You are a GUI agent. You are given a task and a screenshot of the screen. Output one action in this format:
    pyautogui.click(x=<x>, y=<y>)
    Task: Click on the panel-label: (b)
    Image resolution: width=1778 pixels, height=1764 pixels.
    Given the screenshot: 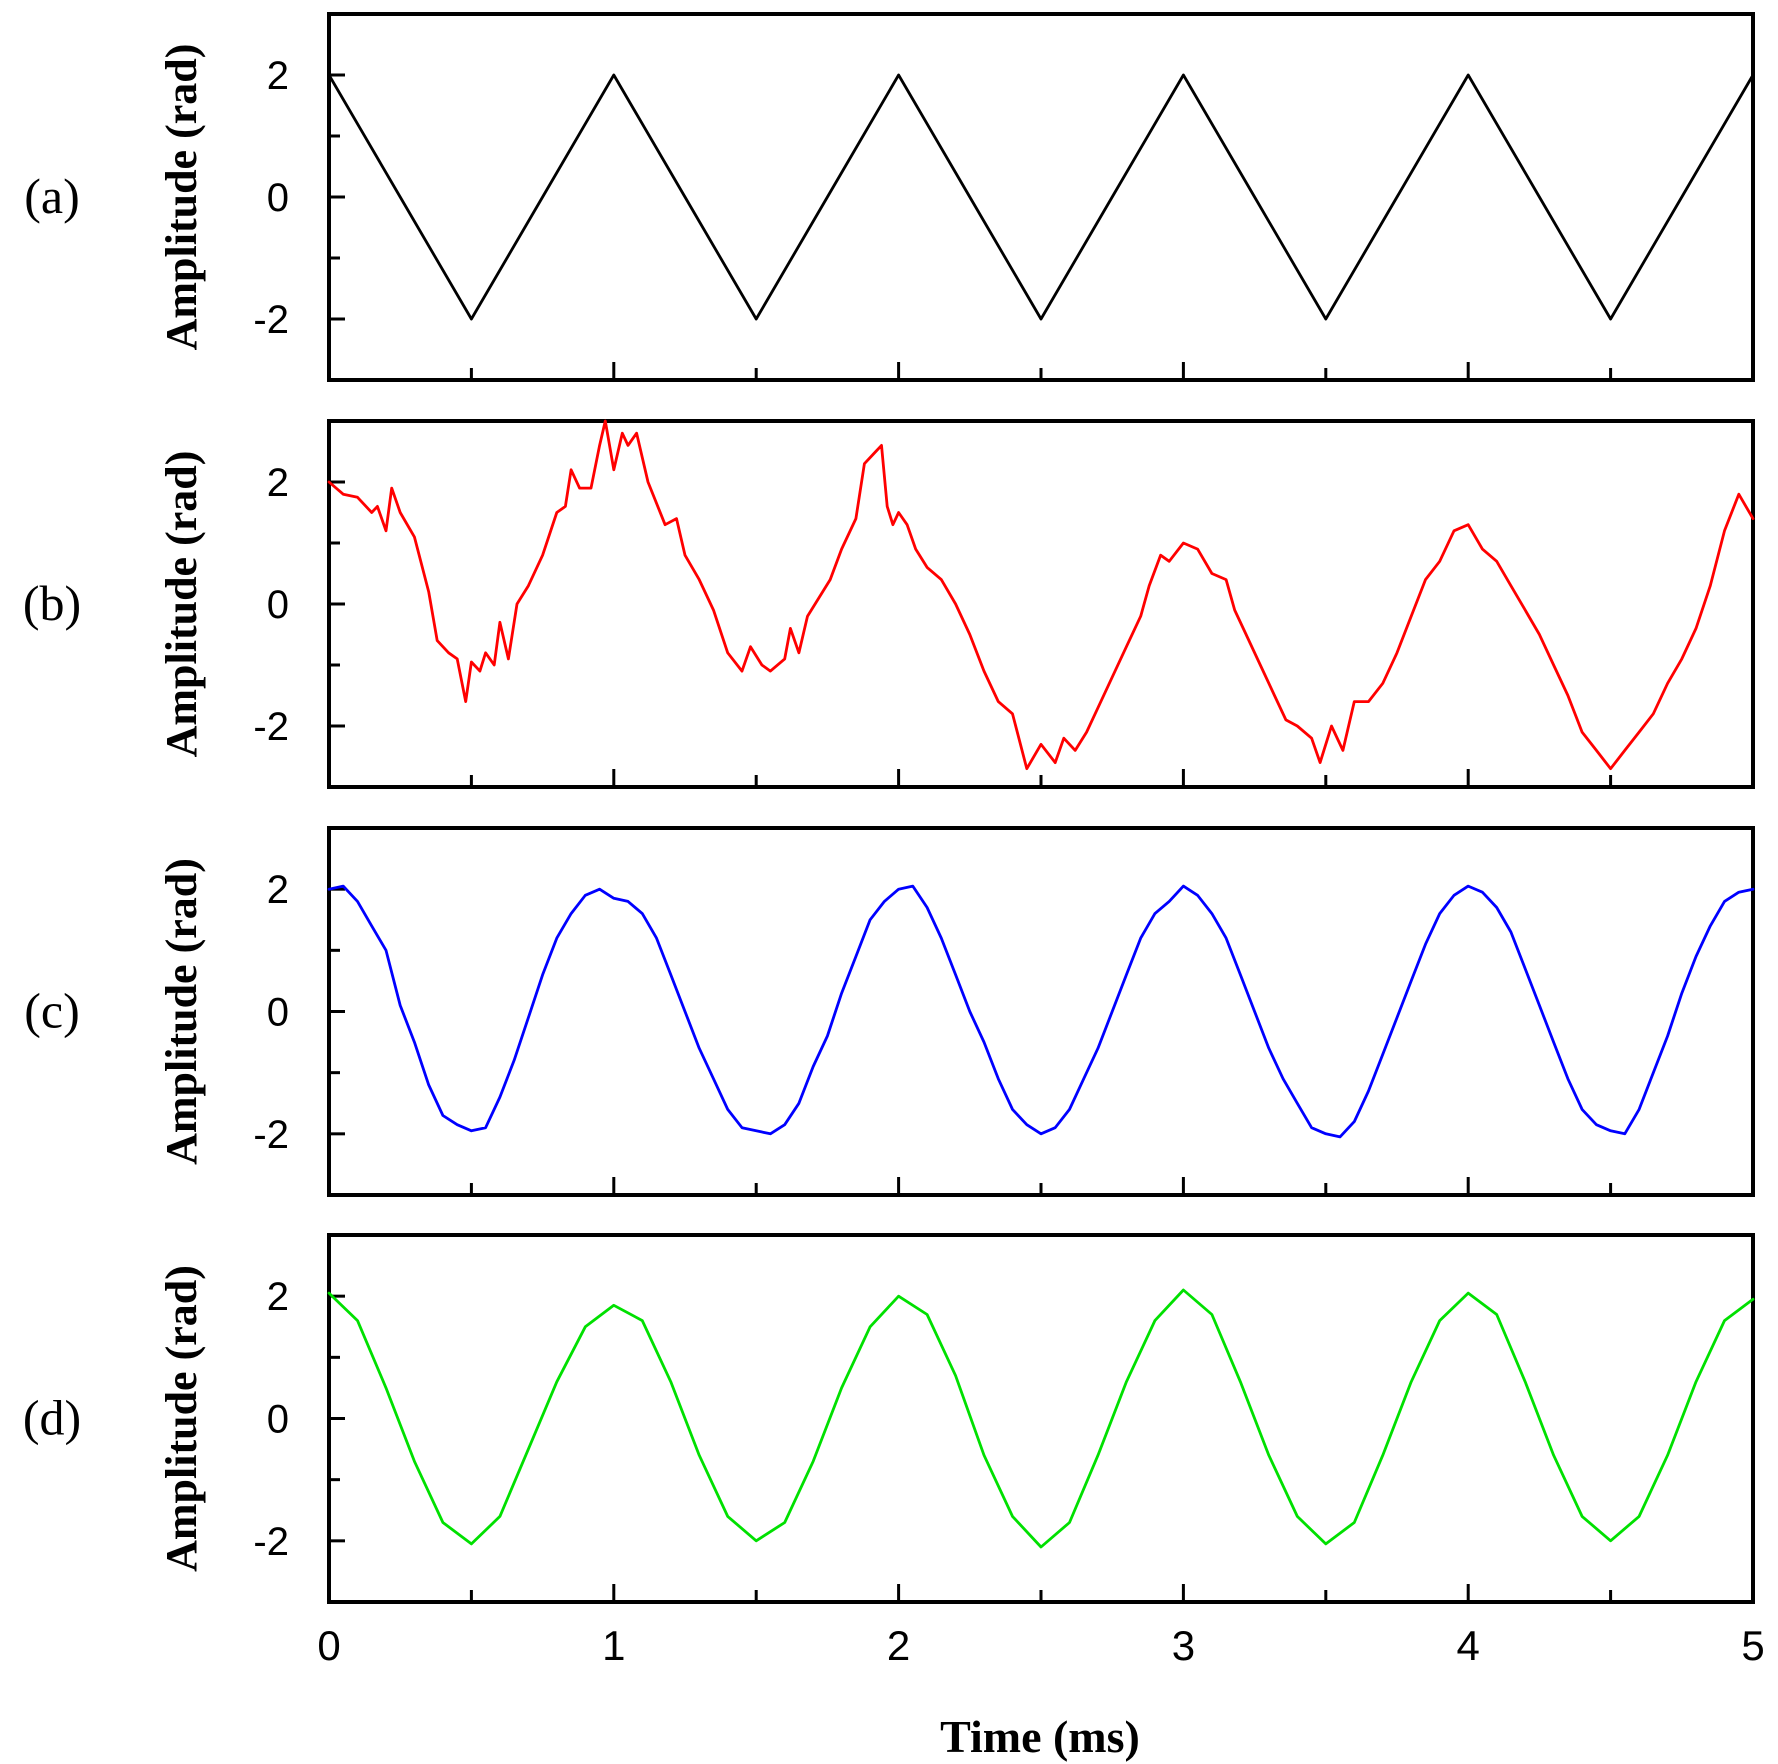 What is the action you would take?
    pyautogui.click(x=52, y=603)
    